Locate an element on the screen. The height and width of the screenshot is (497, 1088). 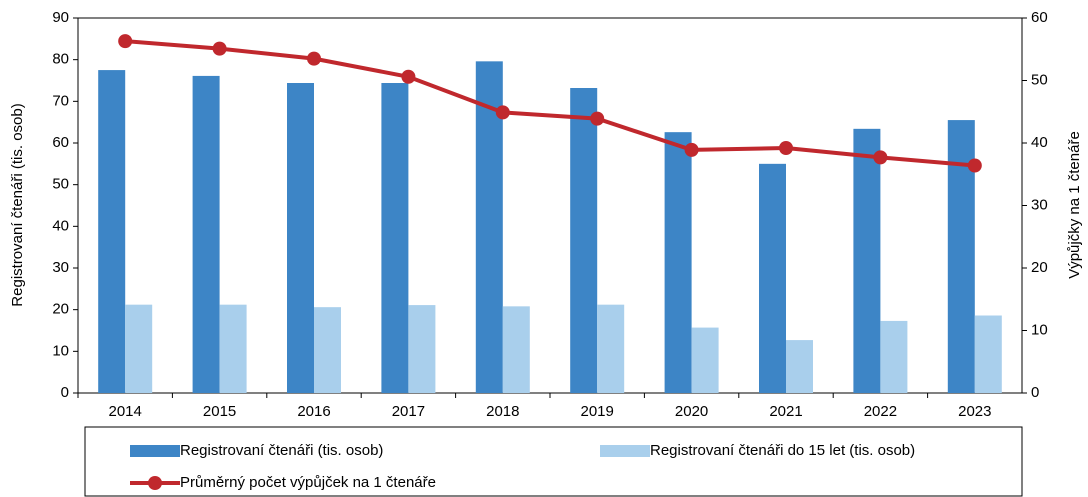
legend-label: Průměrný počet výpůjček na 1 čtenáře is located at coordinates (308, 482).